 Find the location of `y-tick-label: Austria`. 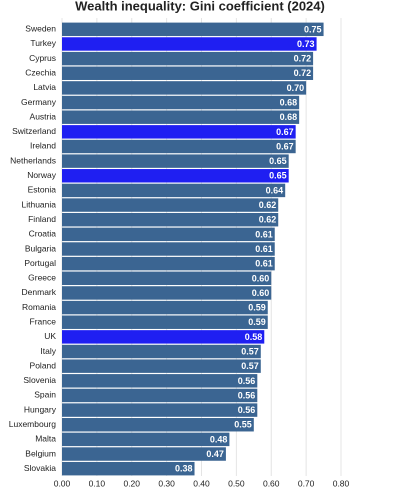

y-tick-label: Austria is located at coordinates (43, 116).